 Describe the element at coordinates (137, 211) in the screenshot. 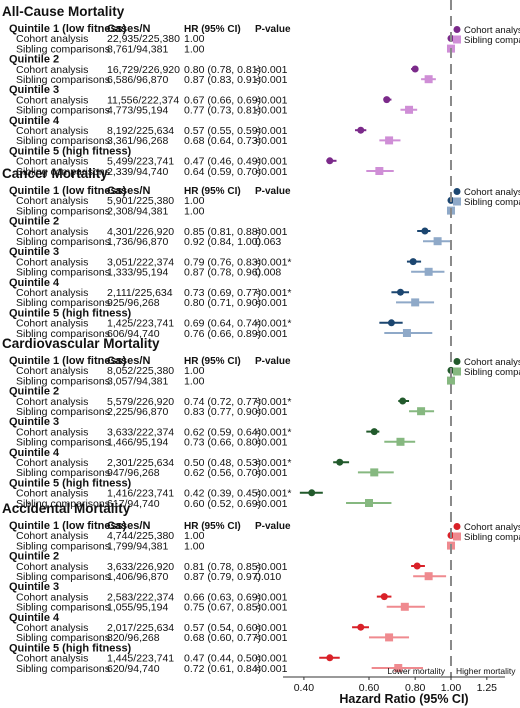

I see `cases-value: 2,308/94,381` at that location.